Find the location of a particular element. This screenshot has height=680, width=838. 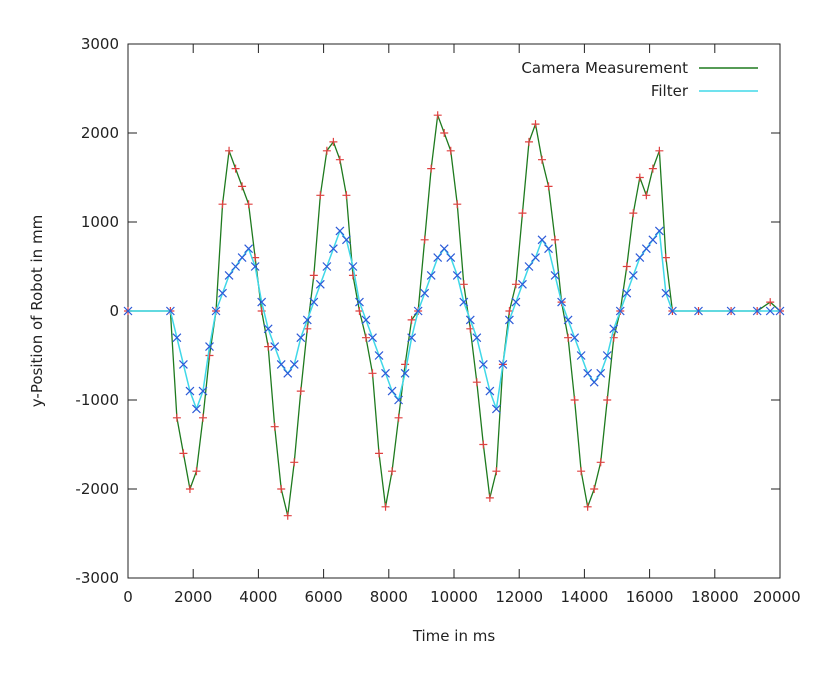

x-tick-label: 8000 is located at coordinates (389, 597).